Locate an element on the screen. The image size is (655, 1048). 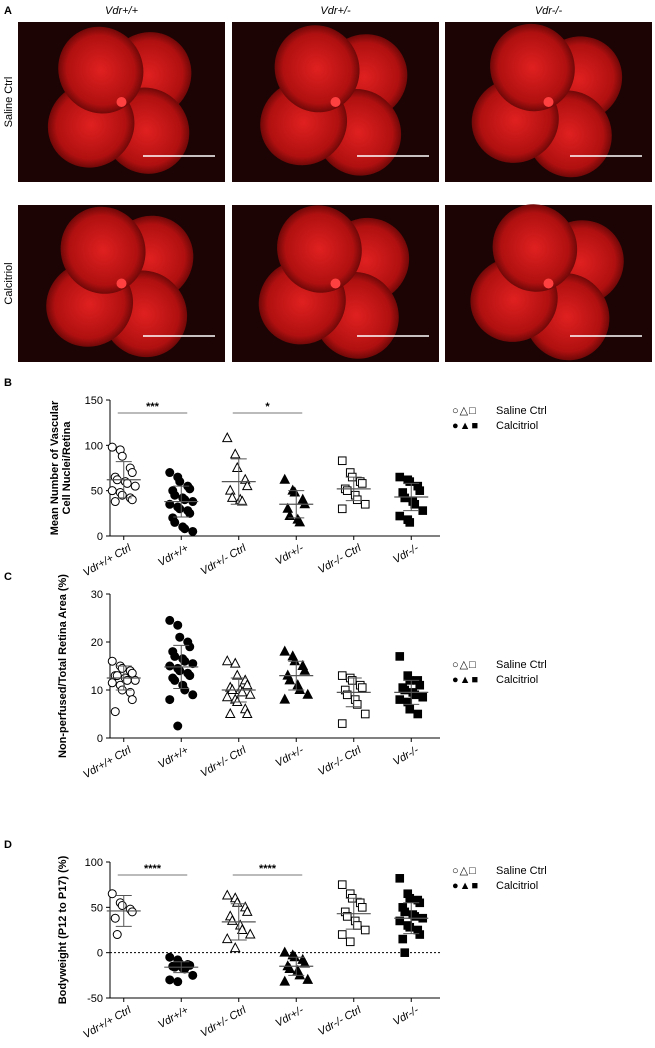
y-axis-label: Mean Number of Vascular is located at coordinates (55, 467).